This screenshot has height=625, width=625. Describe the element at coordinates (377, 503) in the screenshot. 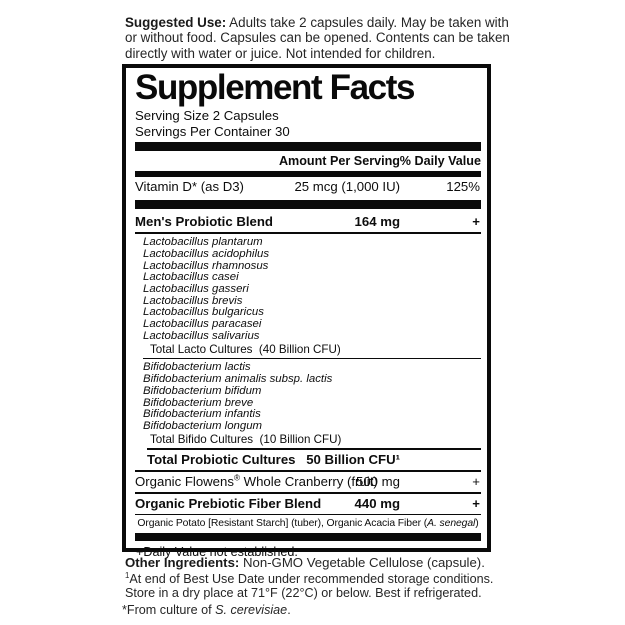

I see `fiber-blend-amount: 440 mg` at that location.